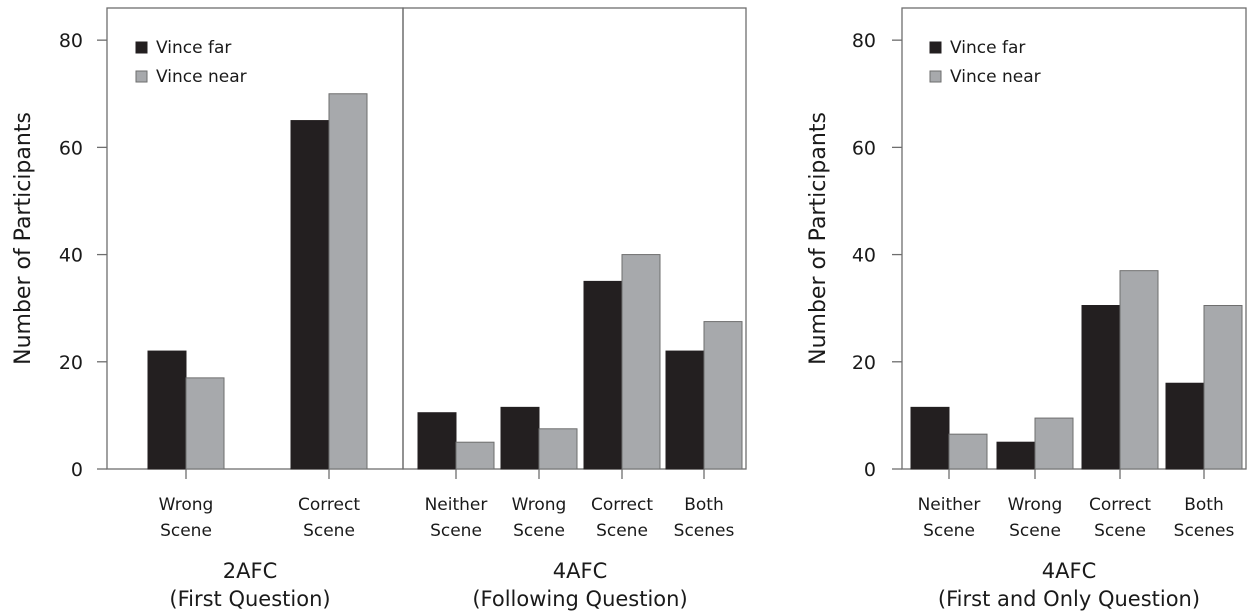 This screenshot has height=616, width=1256. I want to click on group-label: 2AFC, so click(250, 571).